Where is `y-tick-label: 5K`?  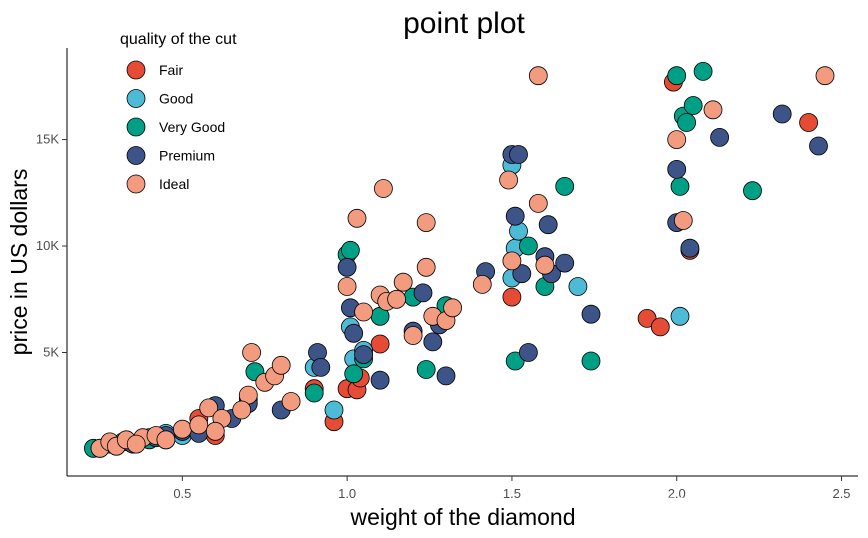
y-tick-label: 5K is located at coordinates (51, 351).